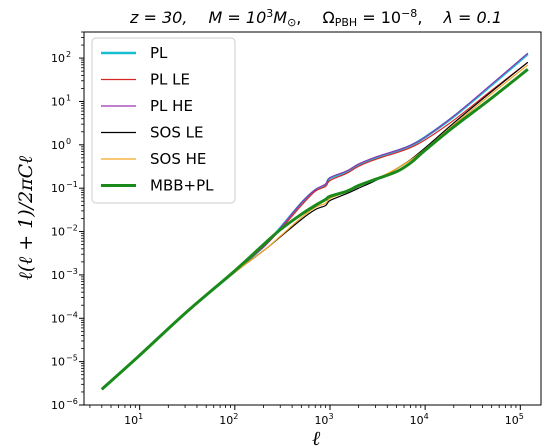  What do you see at coordinates (419, 419) in the screenshot?
I see `x-tick-label: 10⁴` at bounding box center [419, 419].